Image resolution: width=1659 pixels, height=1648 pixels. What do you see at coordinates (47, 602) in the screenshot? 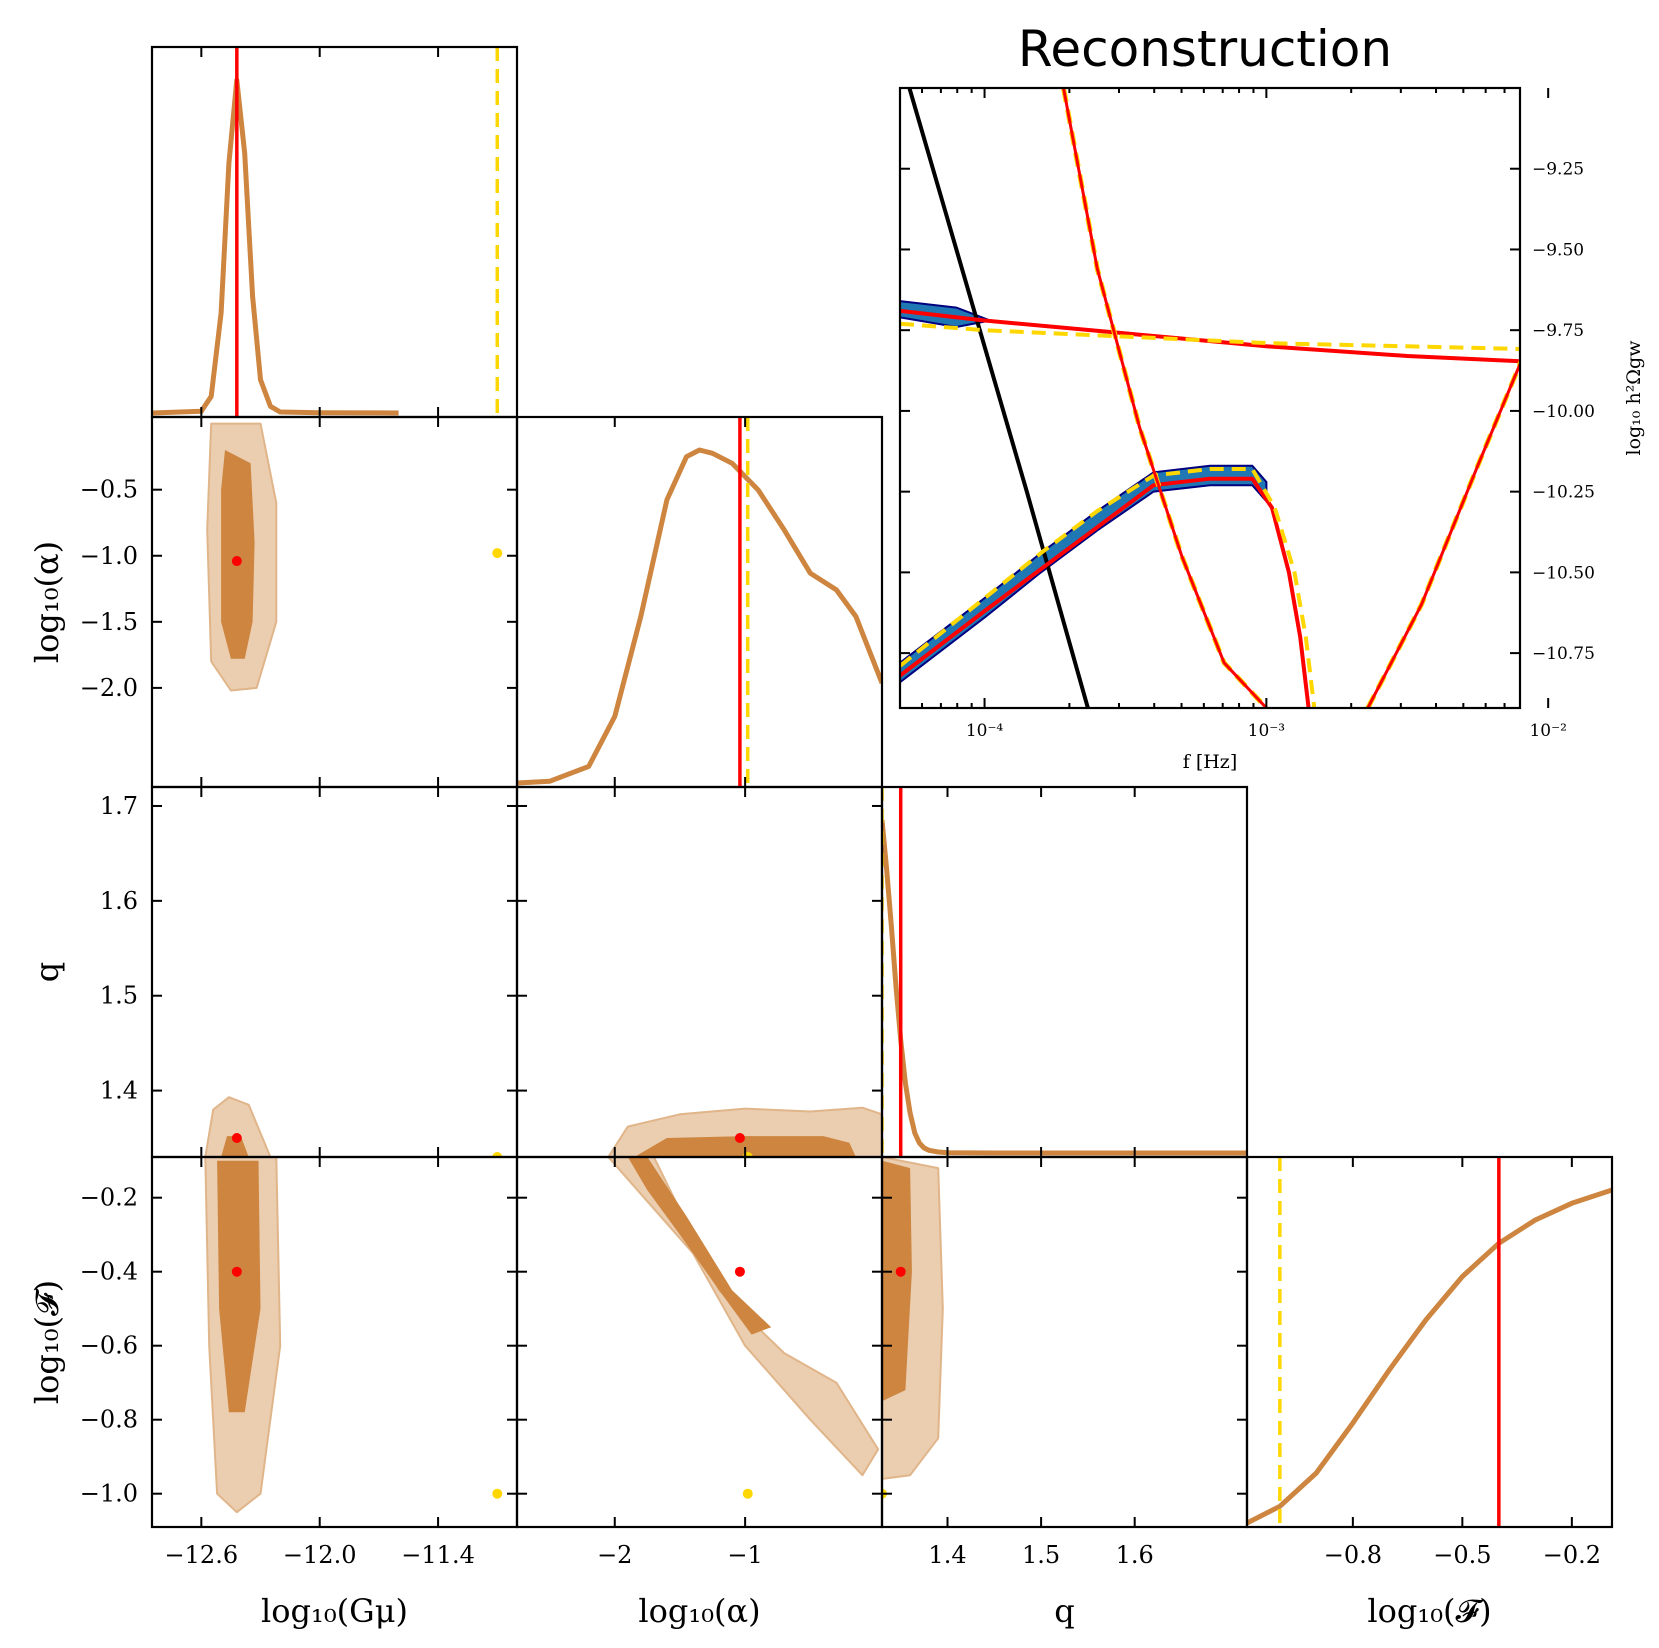
I see `y-axis-label-log10_alpha: log₁₀(α)` at bounding box center [47, 602].